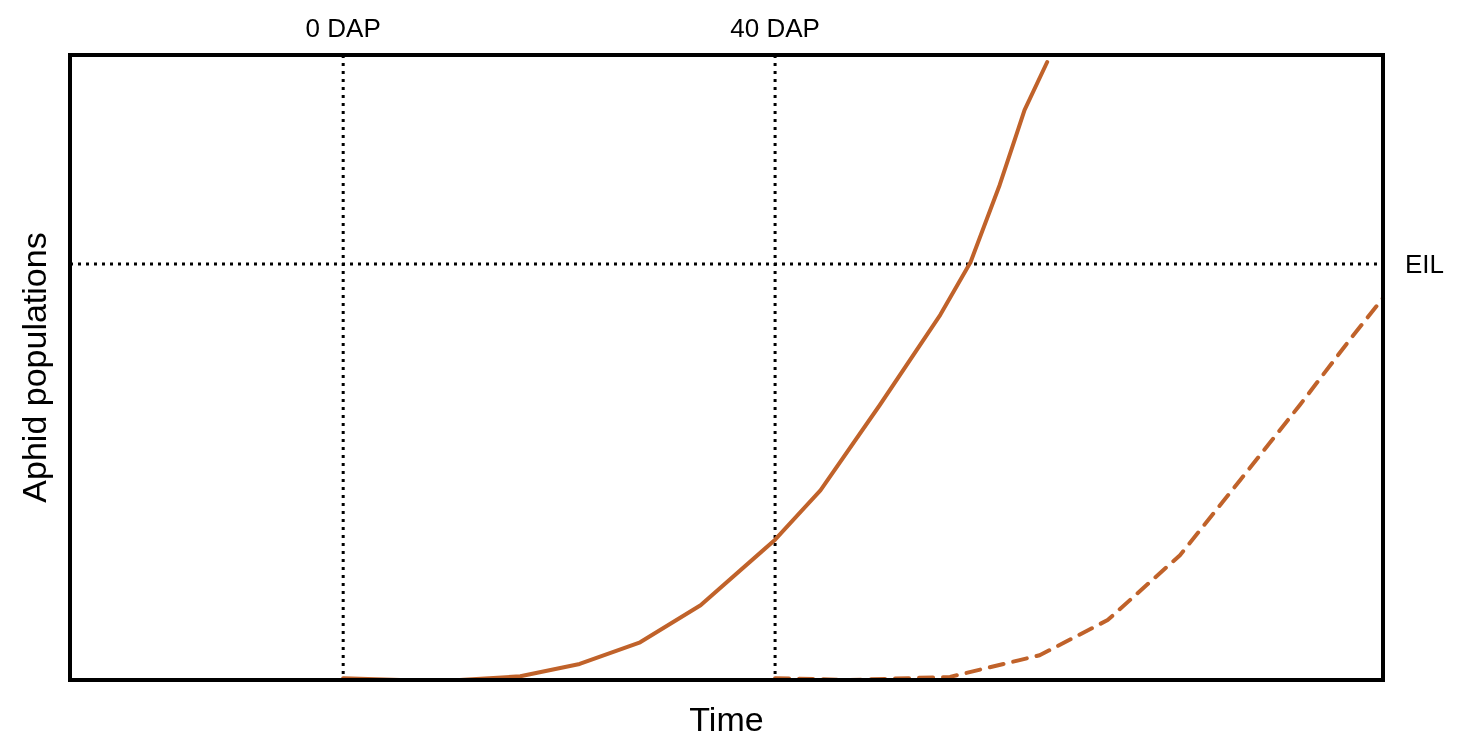 The image size is (1457, 741). Describe the element at coordinates (775, 28) in the screenshot. I see `x-tick-label: 40 DAP` at that location.